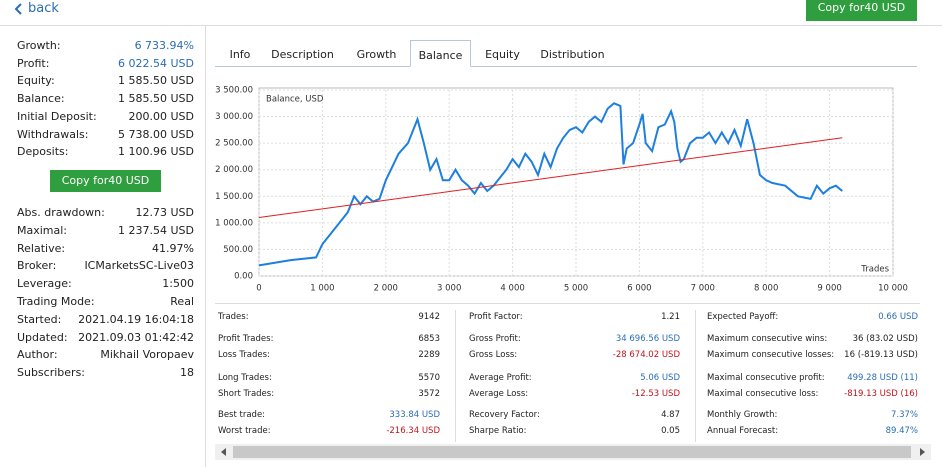 The height and width of the screenshot is (467, 942). I want to click on stat-label: Relative:, so click(41, 248).